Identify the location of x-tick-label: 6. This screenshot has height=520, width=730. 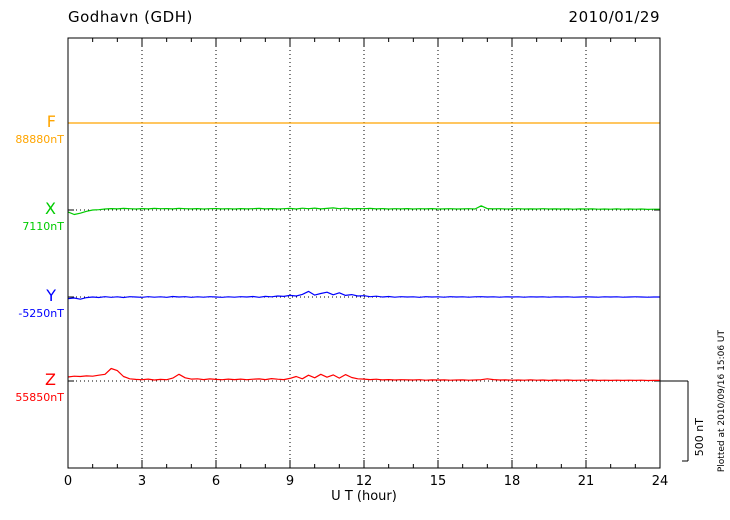
(216, 481).